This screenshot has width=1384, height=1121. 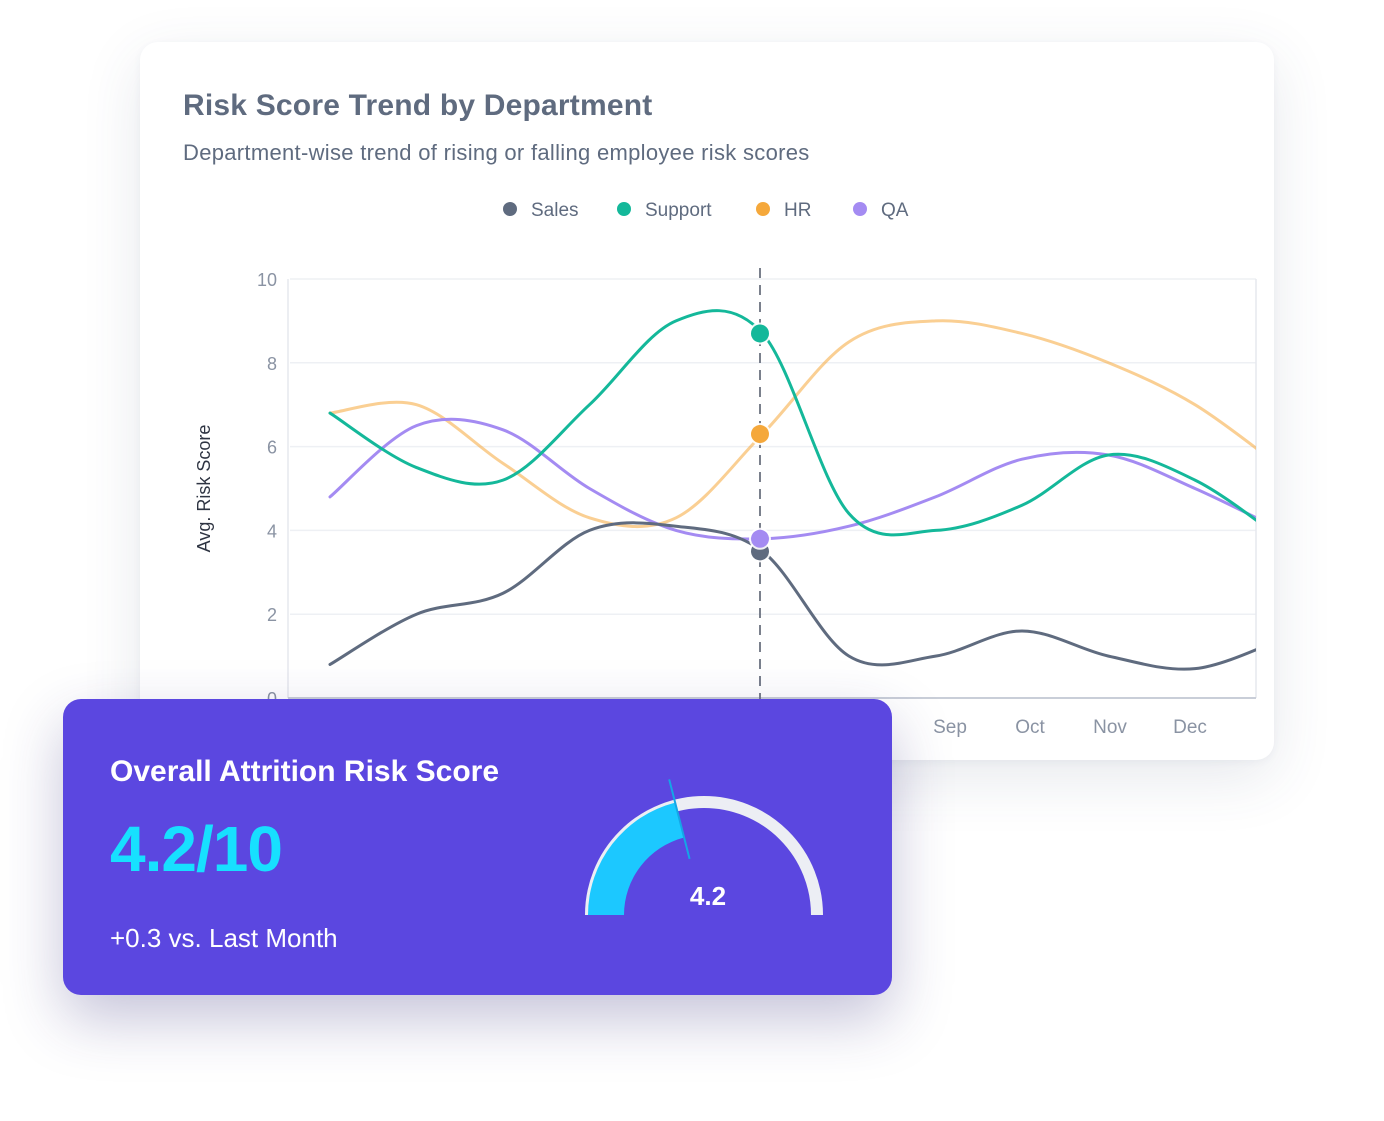 What do you see at coordinates (708, 896) in the screenshot?
I see `gauge-value-label: 4.2` at bounding box center [708, 896].